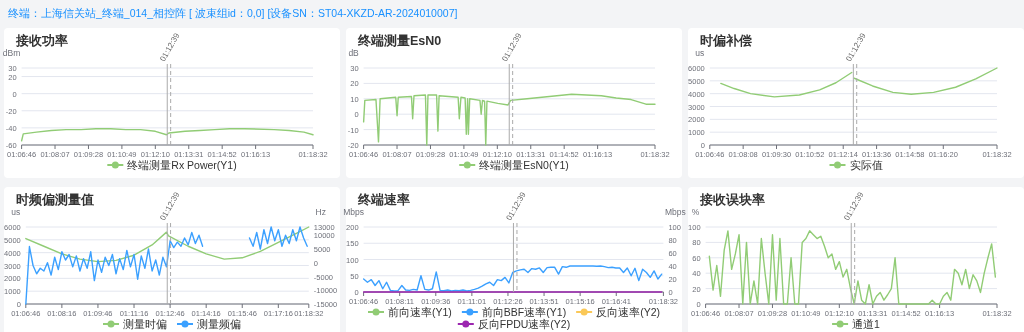 This screenshot has width=1024, height=332. Describe the element at coordinates (145, 323) in the screenshot. I see `legend-label: 测量时偏` at that location.